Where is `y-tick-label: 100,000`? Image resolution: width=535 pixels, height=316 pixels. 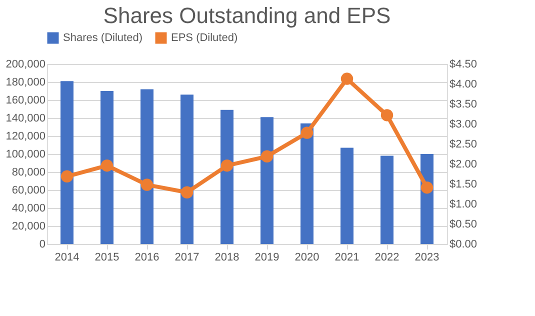
y-tick-label: 100,000 is located at coordinates (26, 154).